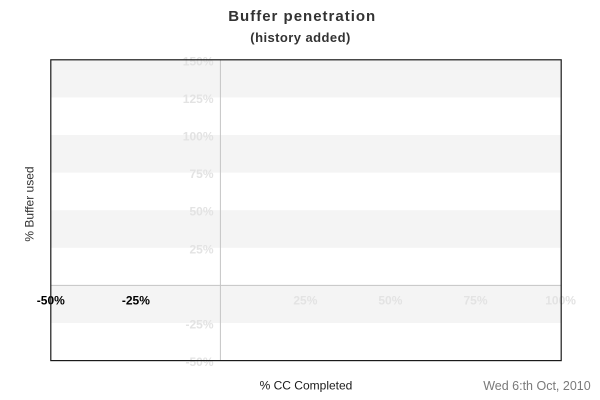 This screenshot has height=400, width=600. What do you see at coordinates (537, 386) in the screenshot?
I see `svg-text: Wed 6:th Oct, 2010` at bounding box center [537, 386].